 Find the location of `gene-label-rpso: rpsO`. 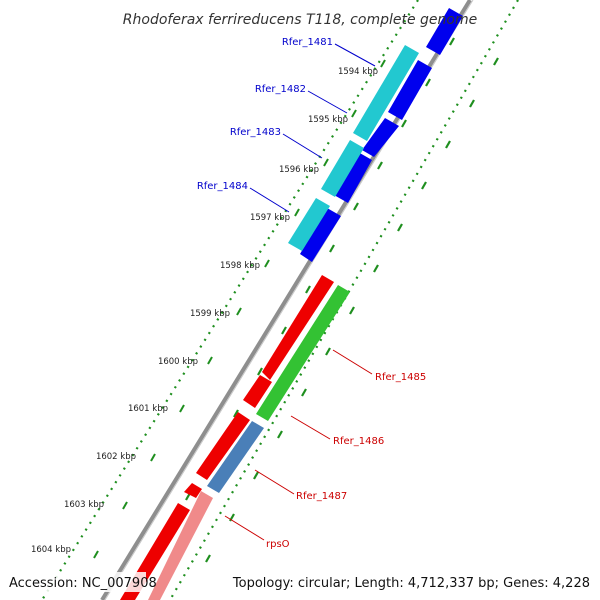

gene-label-rpso: rpsO is located at coordinates (278, 544).